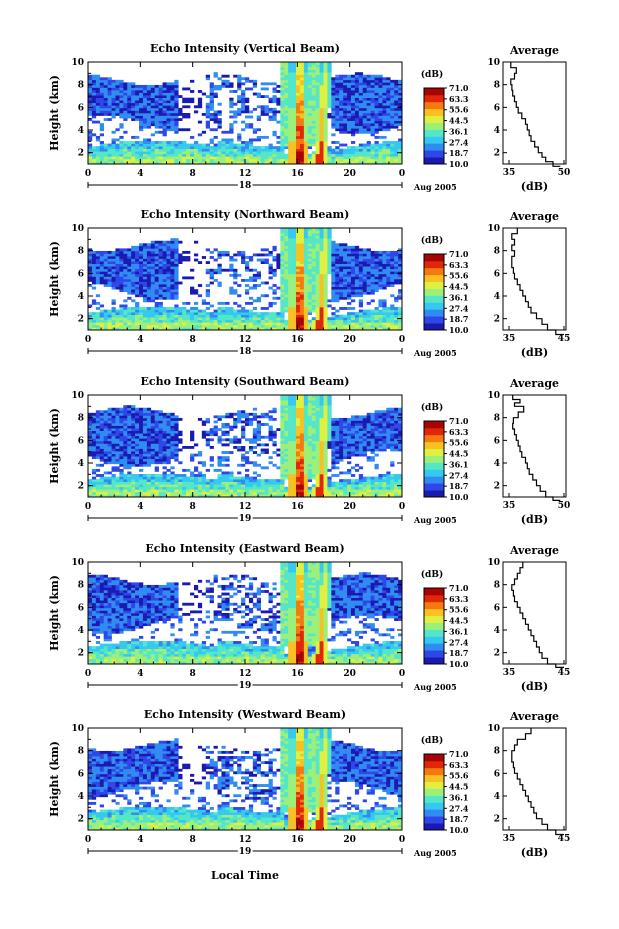 This screenshot has height=929, width=619. Describe the element at coordinates (245, 446) in the screenshot. I see `heatmap` at that location.